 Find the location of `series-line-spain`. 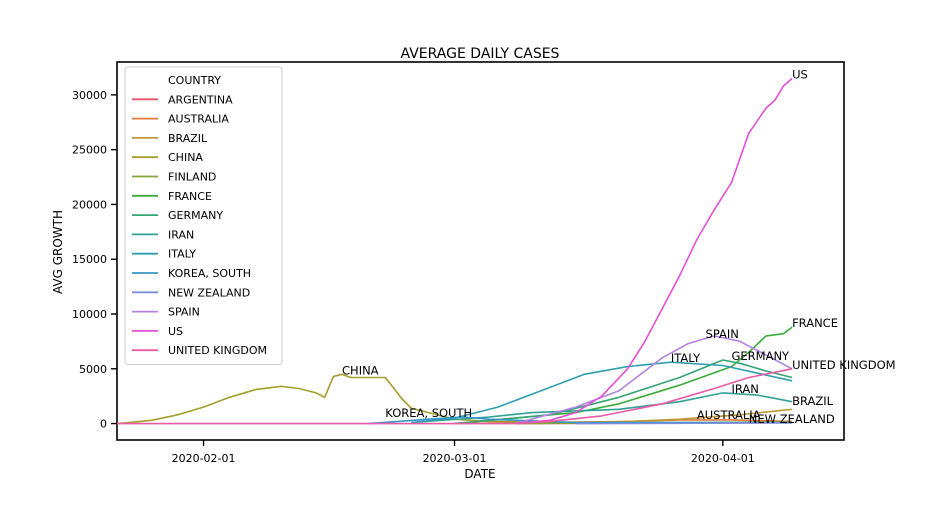

series-line-spain is located at coordinates (653, 380).